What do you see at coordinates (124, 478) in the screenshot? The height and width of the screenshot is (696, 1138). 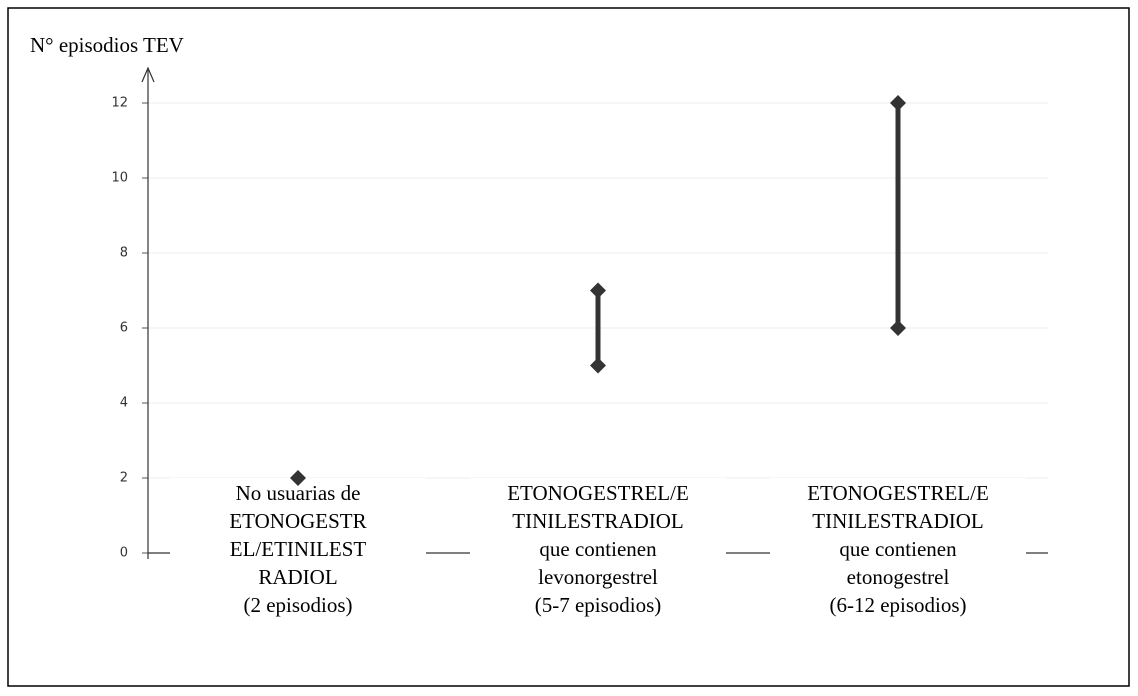 I see `y-tick-label: 2` at bounding box center [124, 478].